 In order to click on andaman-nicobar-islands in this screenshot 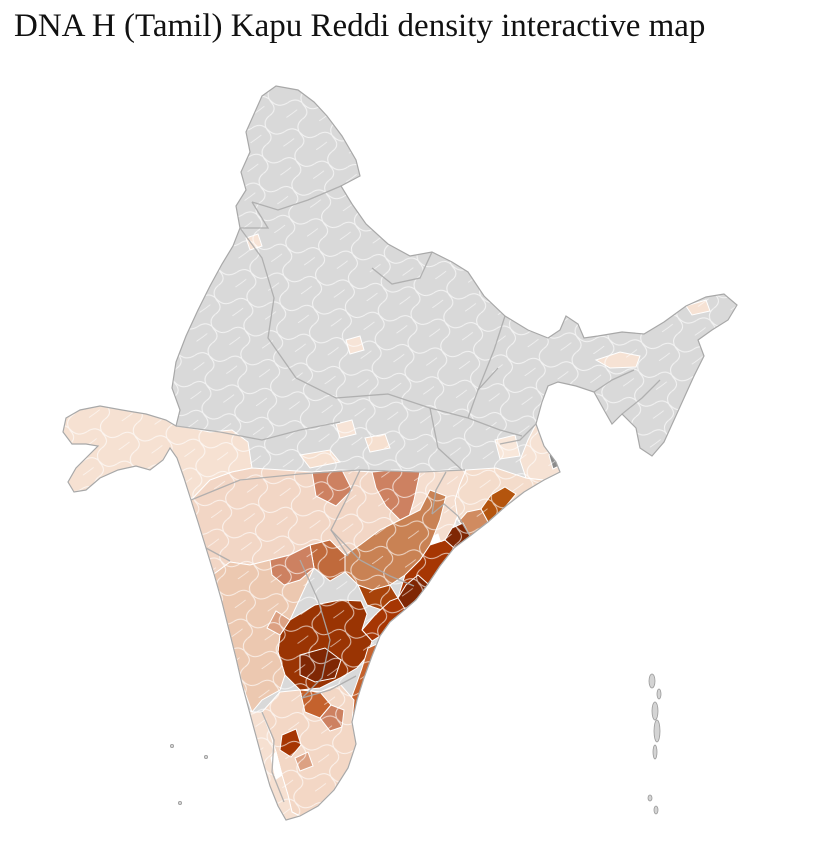, I will do `click(654, 744)`.